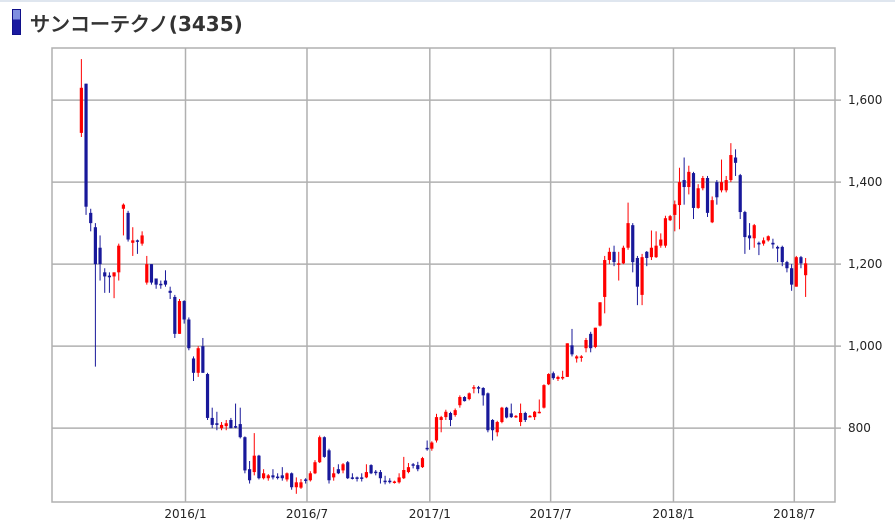 The height and width of the screenshot is (525, 895). What do you see at coordinates (16, 22) in the screenshot?
I see `bar-marker-icon` at bounding box center [16, 22].